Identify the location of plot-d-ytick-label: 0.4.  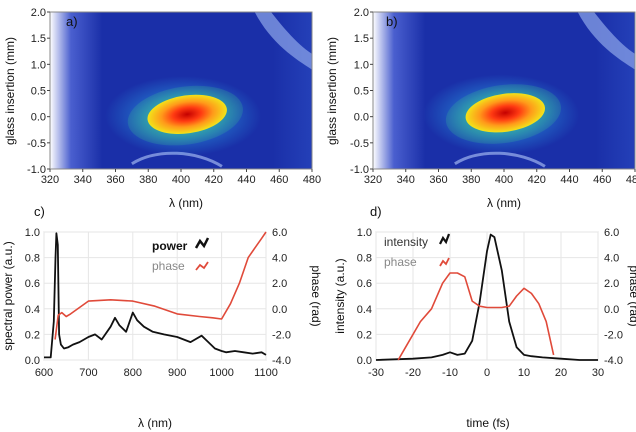
(364, 310).